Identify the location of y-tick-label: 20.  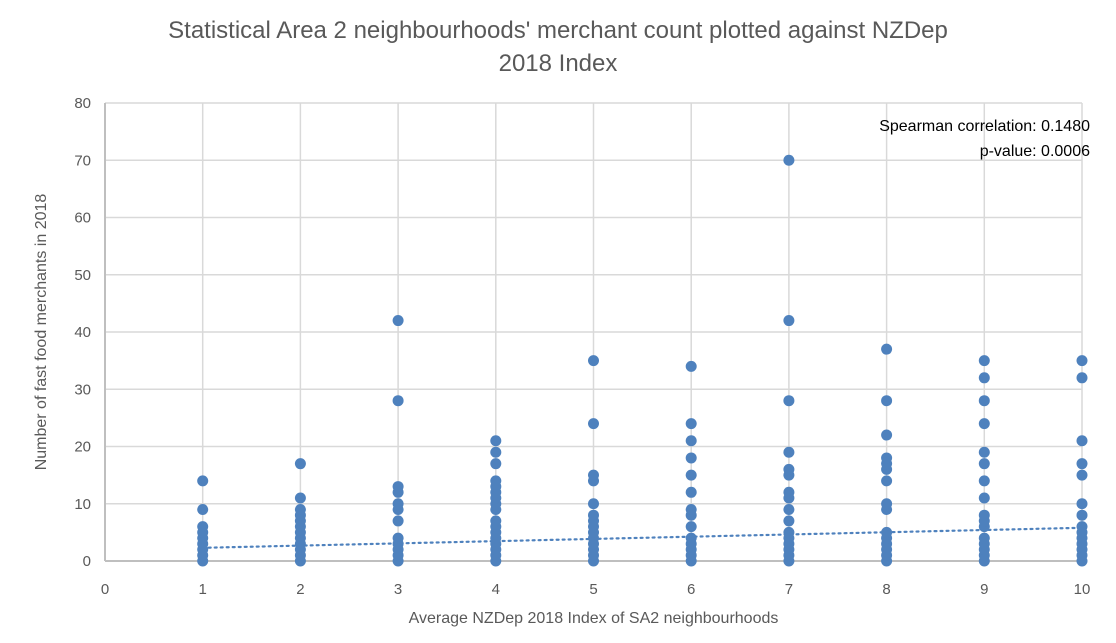
(82, 447).